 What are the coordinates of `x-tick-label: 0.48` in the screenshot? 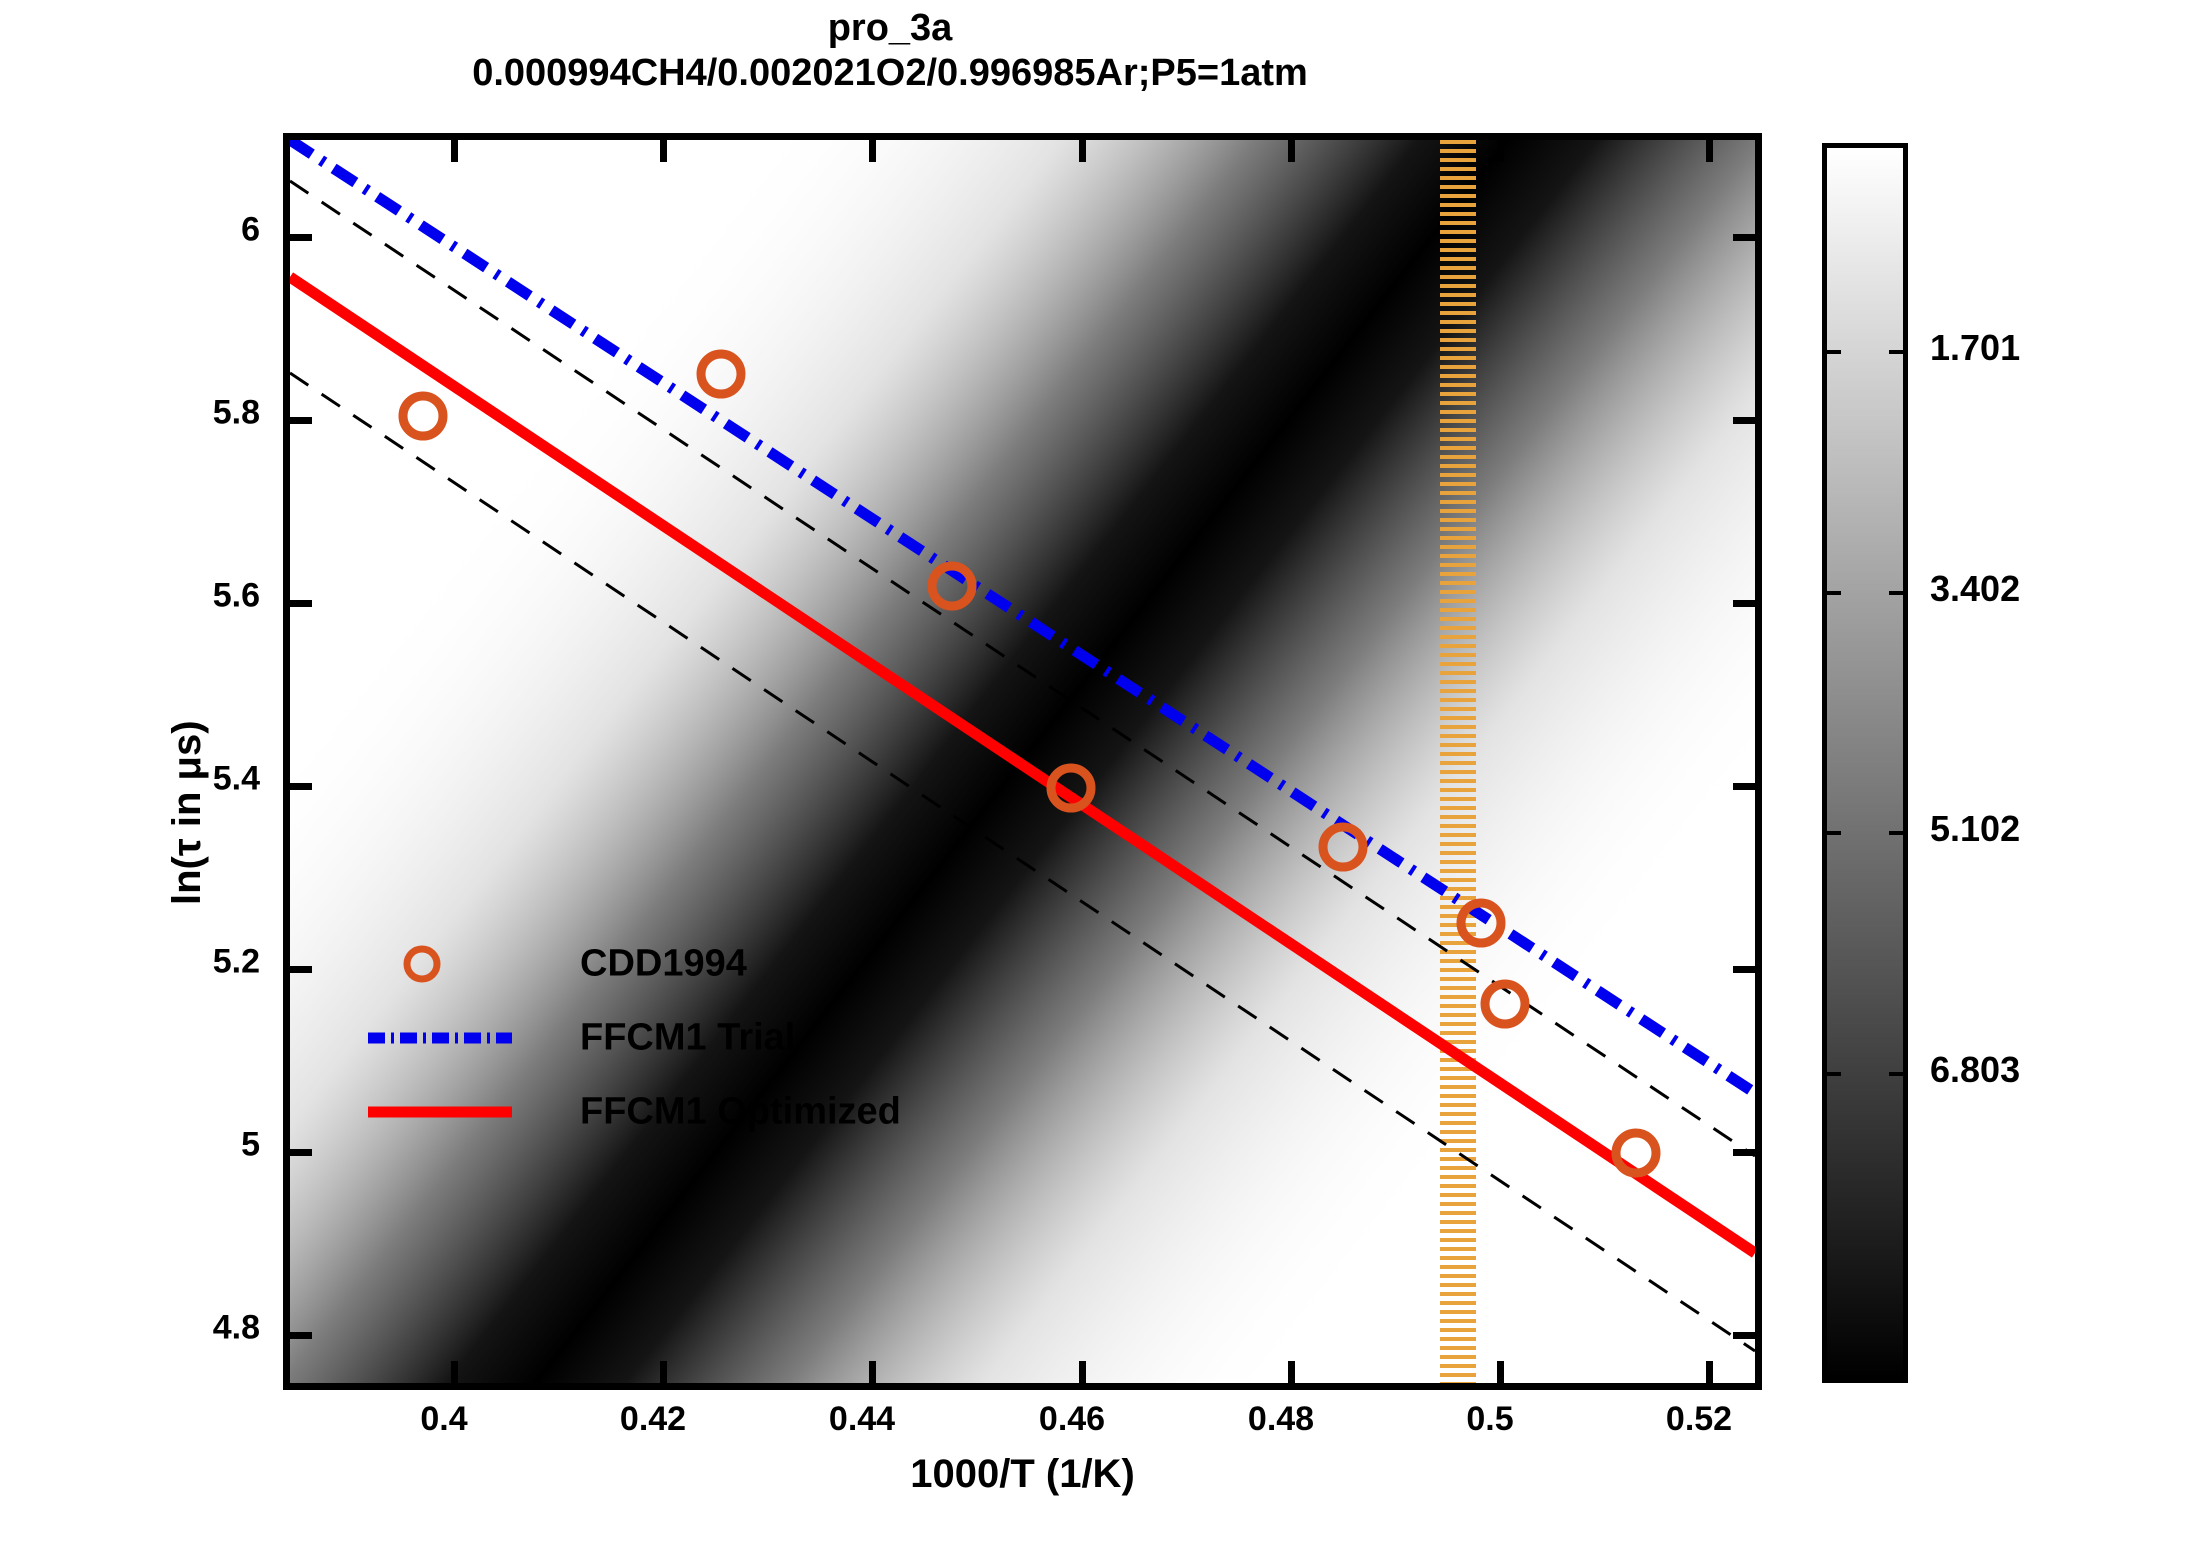 It's located at (1281, 1419).